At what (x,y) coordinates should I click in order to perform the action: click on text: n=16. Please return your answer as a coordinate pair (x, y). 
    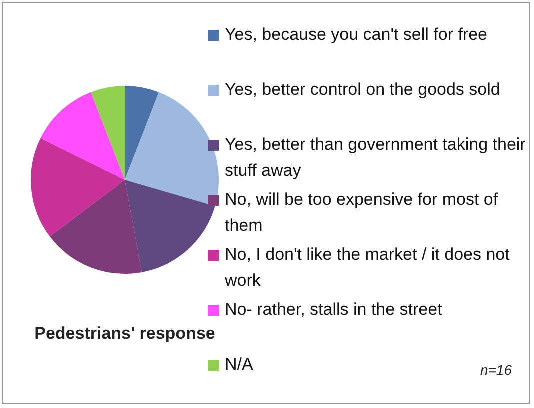
    Looking at the image, I should click on (496, 370).